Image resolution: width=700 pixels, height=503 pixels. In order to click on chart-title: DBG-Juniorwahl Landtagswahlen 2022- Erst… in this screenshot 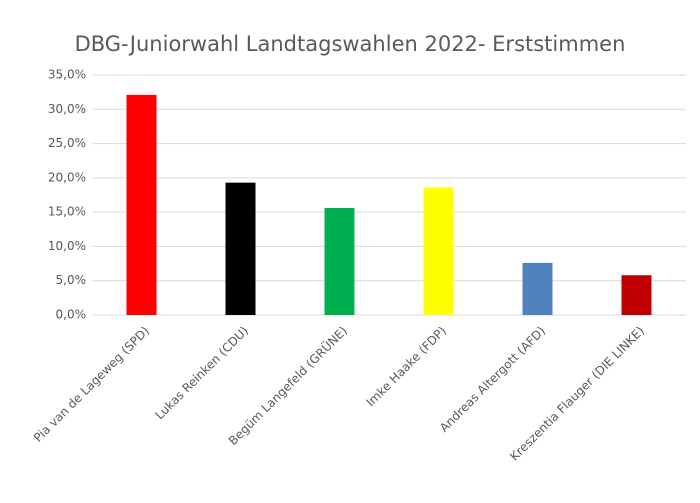, I will do `click(350, 44)`.